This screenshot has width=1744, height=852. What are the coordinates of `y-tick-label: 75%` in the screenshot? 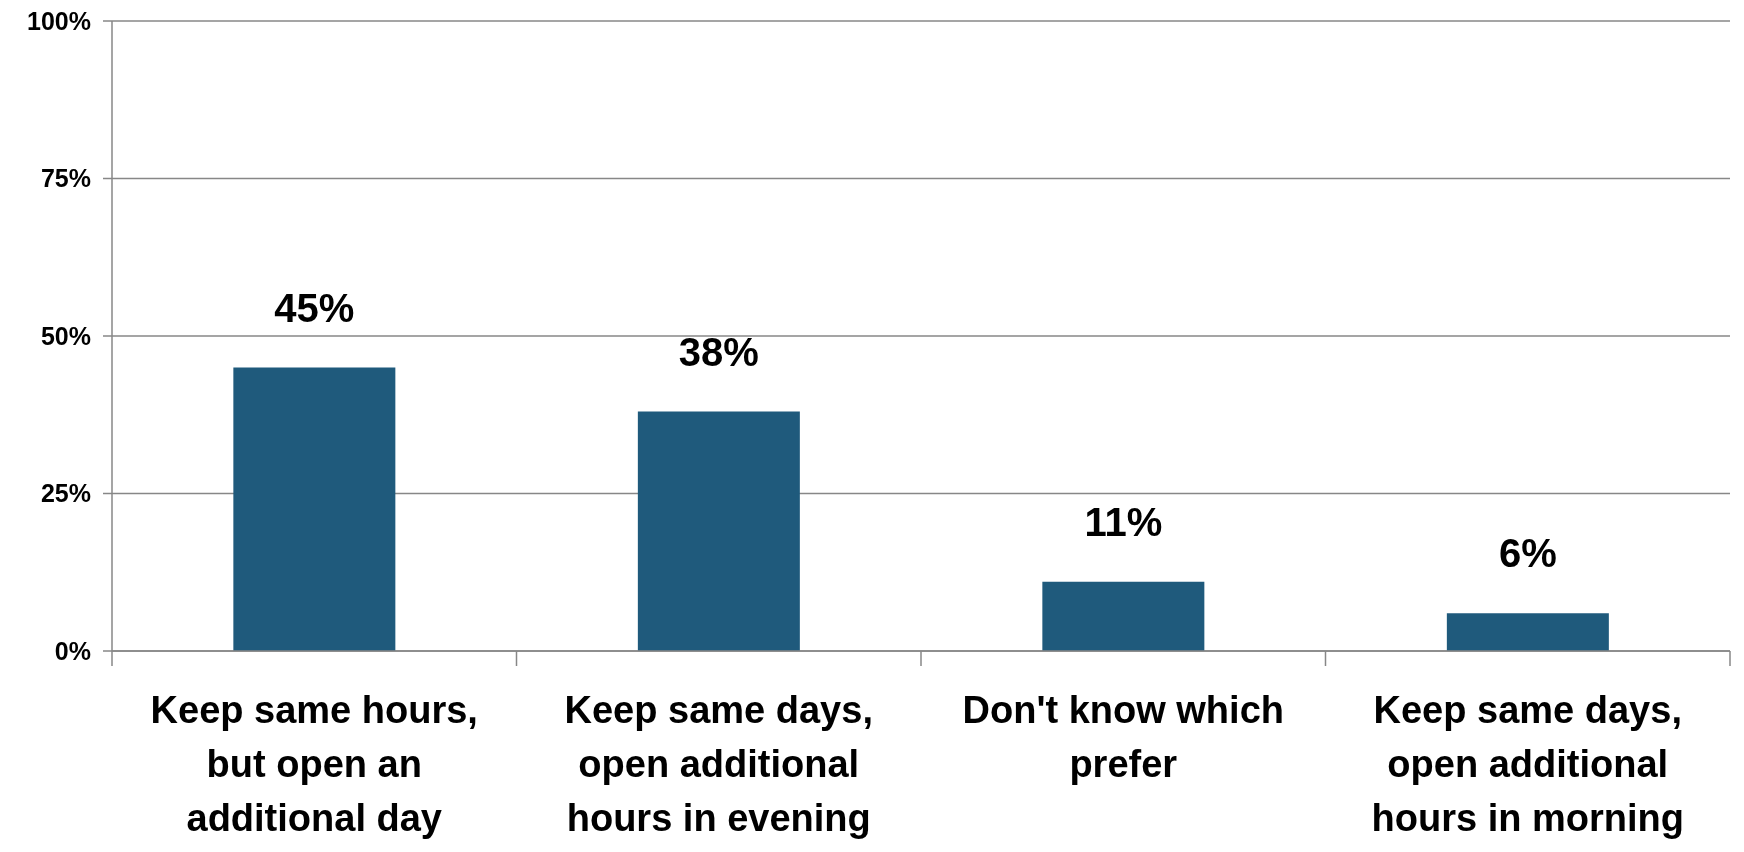 It's located at (65, 178).